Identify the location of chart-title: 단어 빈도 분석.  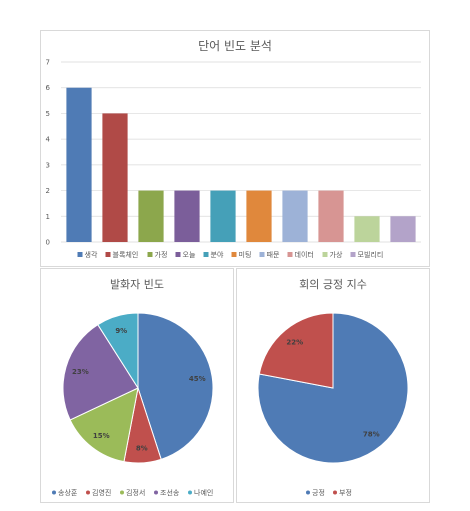
(235, 46).